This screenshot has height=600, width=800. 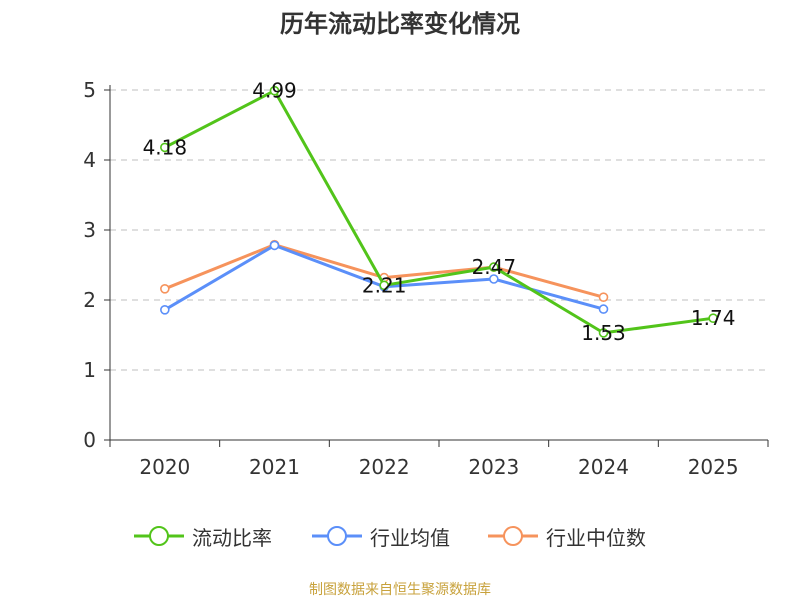 I want to click on legend-label: 行业中位数, so click(x=596, y=537).